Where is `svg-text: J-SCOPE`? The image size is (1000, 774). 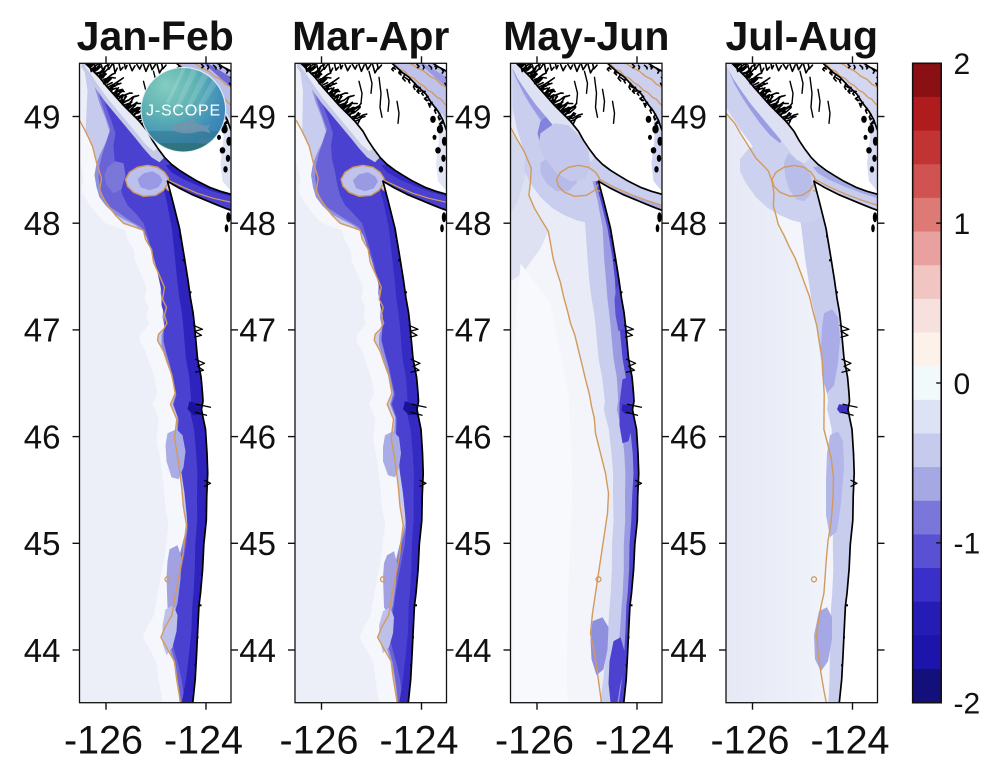 svg-text: J-SCOPE is located at coordinates (183, 111).